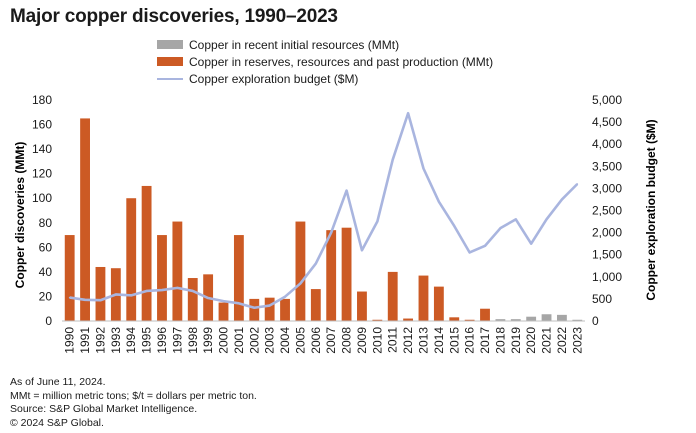 The height and width of the screenshot is (433, 696). I want to click on budget-point-1992, so click(100, 300).